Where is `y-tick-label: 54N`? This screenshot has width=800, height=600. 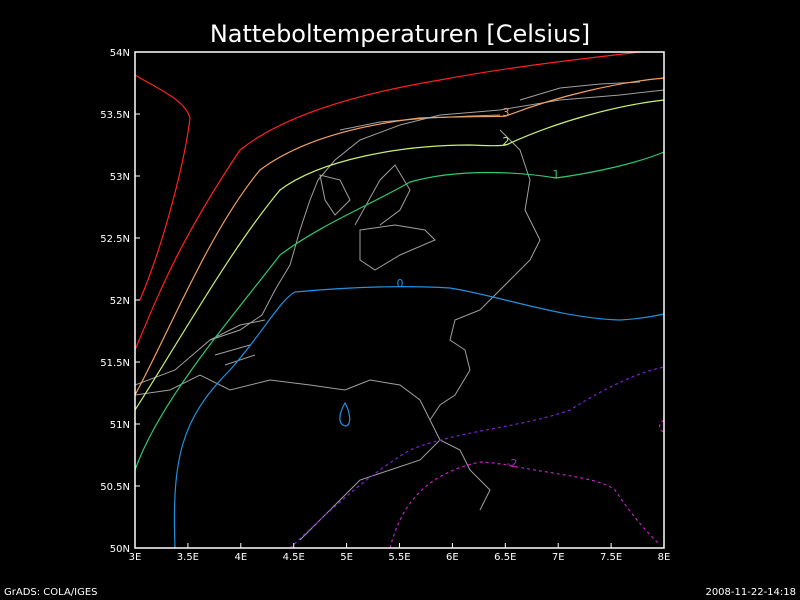
y-tick-label: 54N is located at coordinates (120, 53).